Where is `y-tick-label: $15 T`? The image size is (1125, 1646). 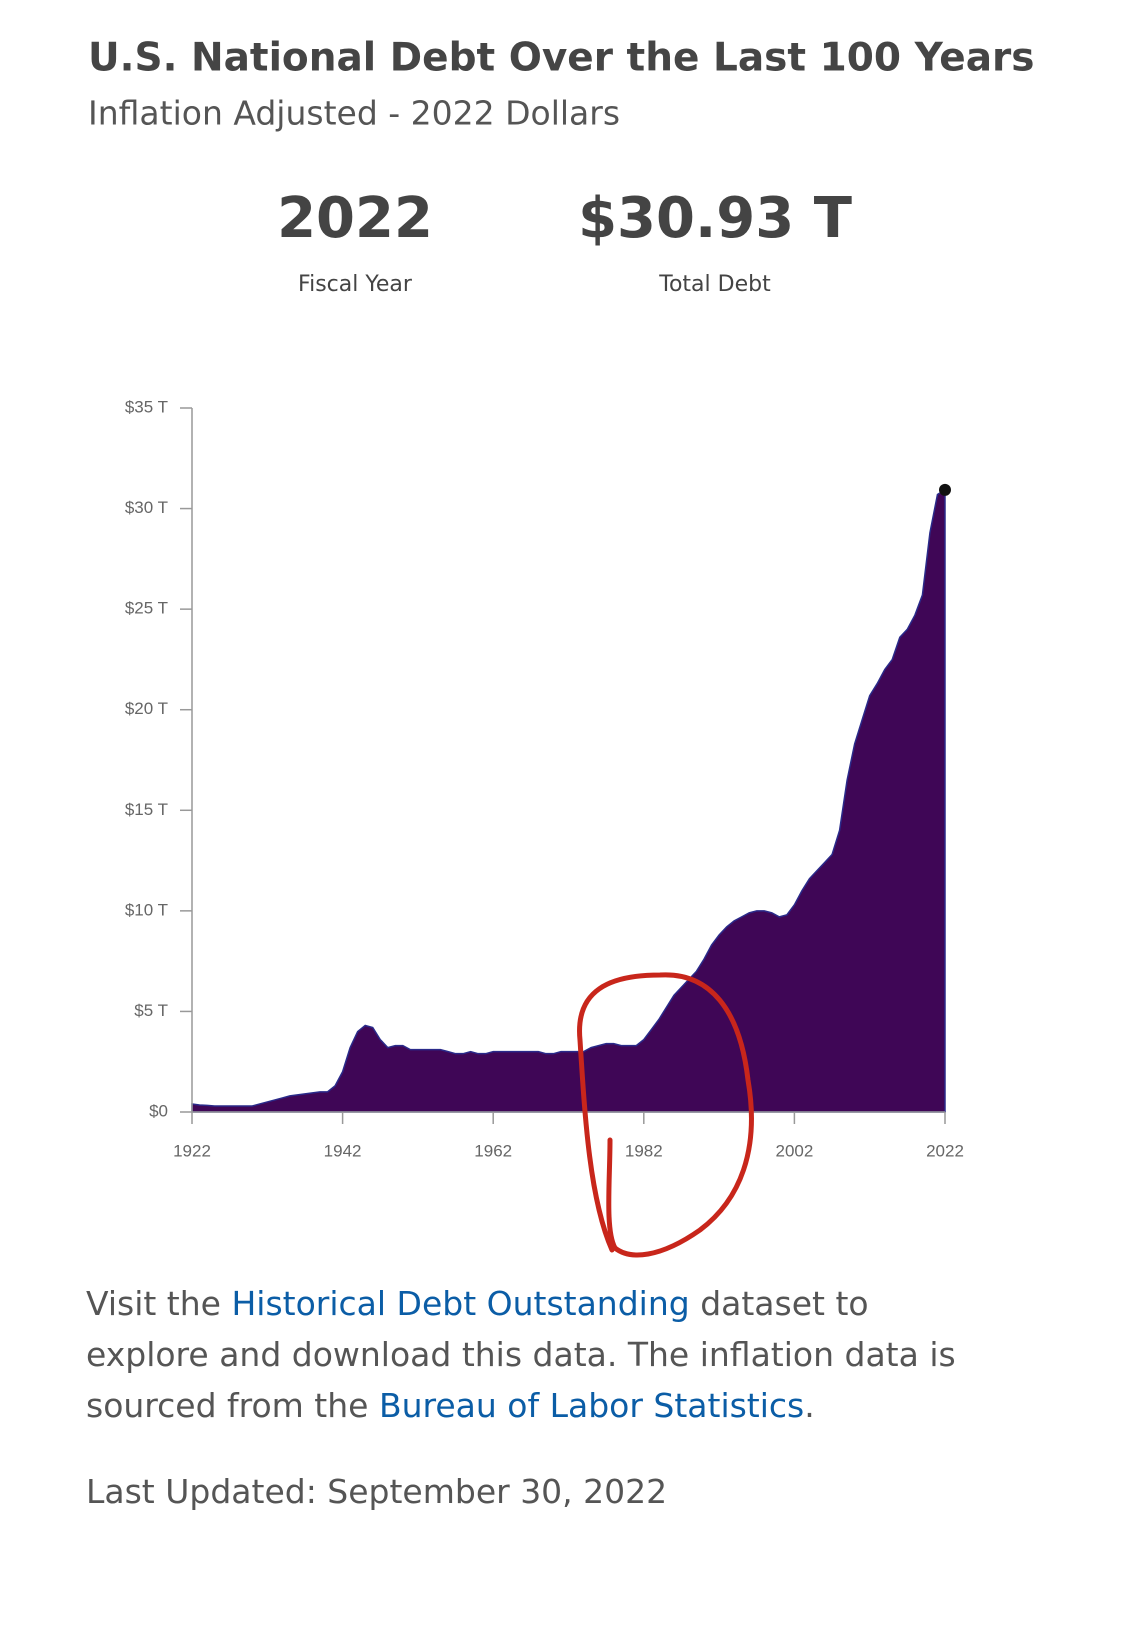
y-tick-label: $15 T is located at coordinates (146, 809).